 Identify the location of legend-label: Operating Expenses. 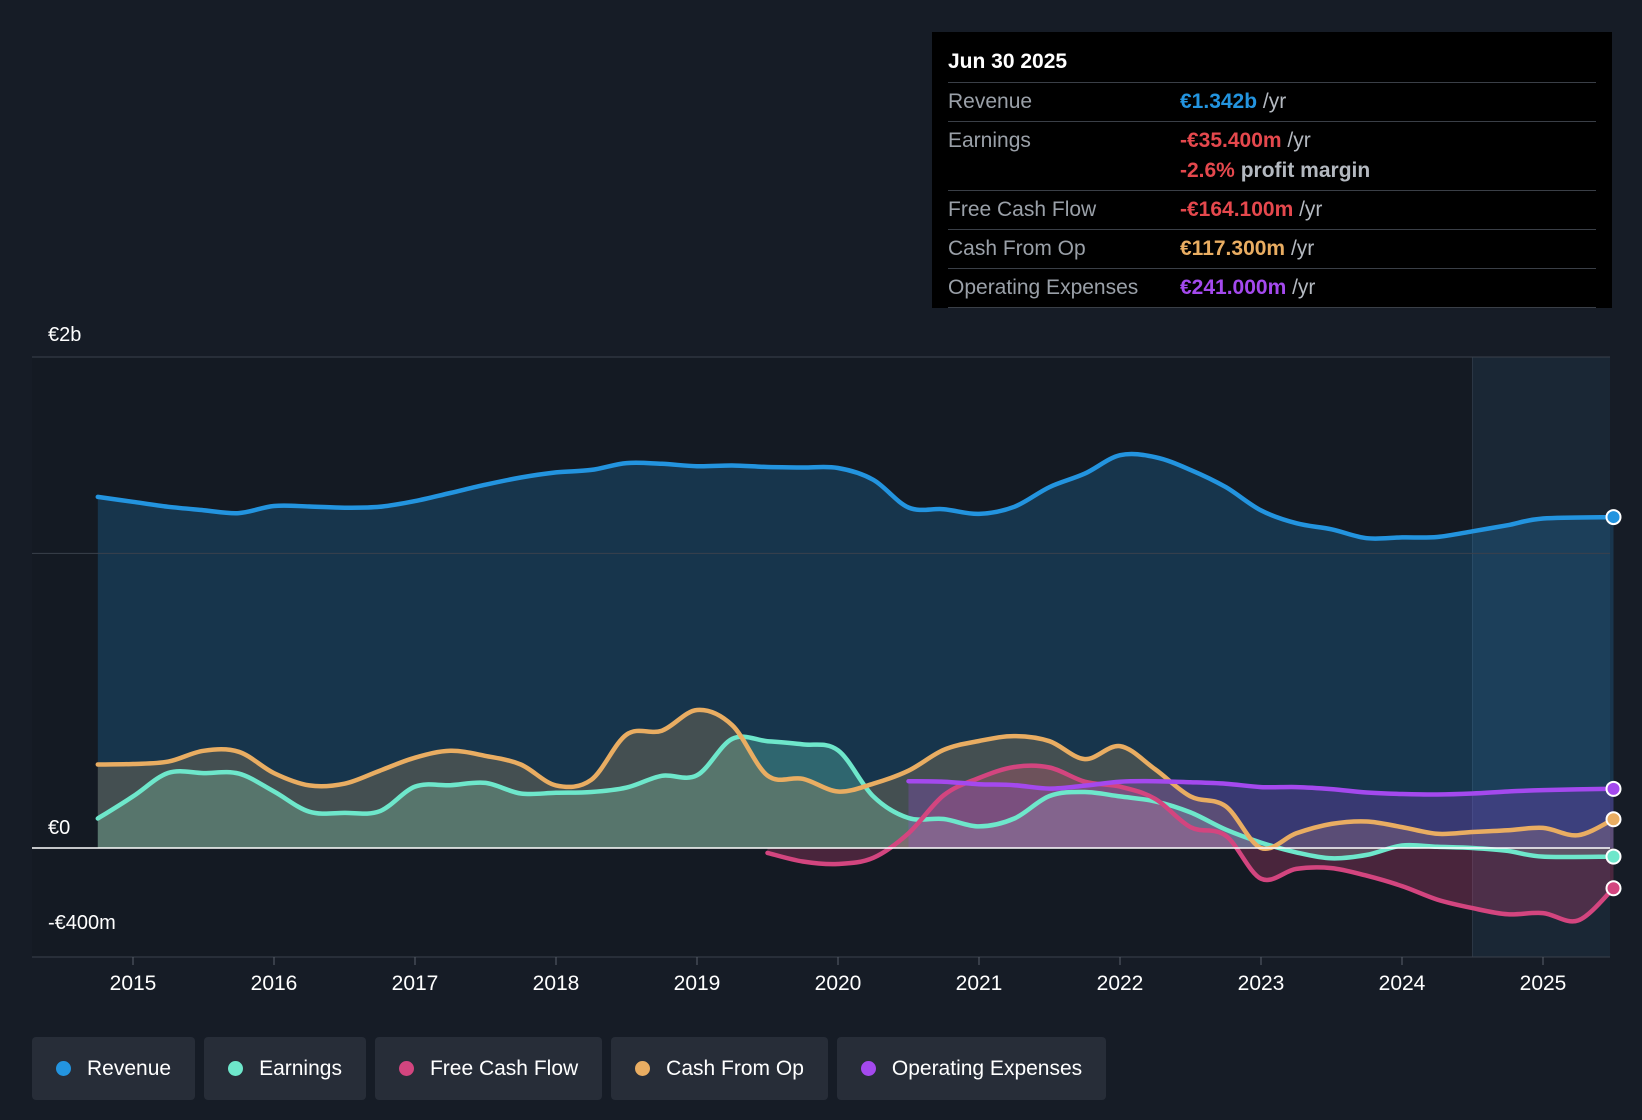
(987, 1068).